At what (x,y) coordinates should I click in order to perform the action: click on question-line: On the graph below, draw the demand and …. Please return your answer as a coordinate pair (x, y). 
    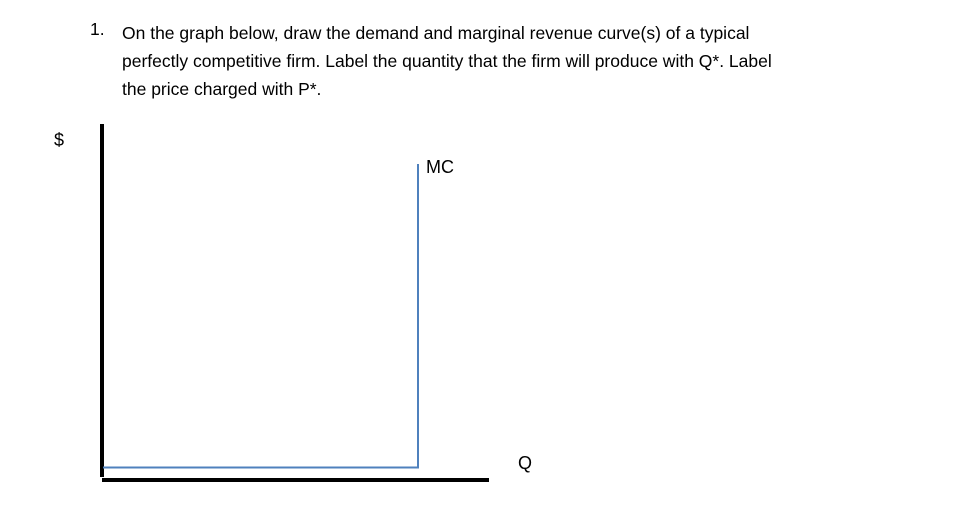
    Looking at the image, I should click on (436, 33).